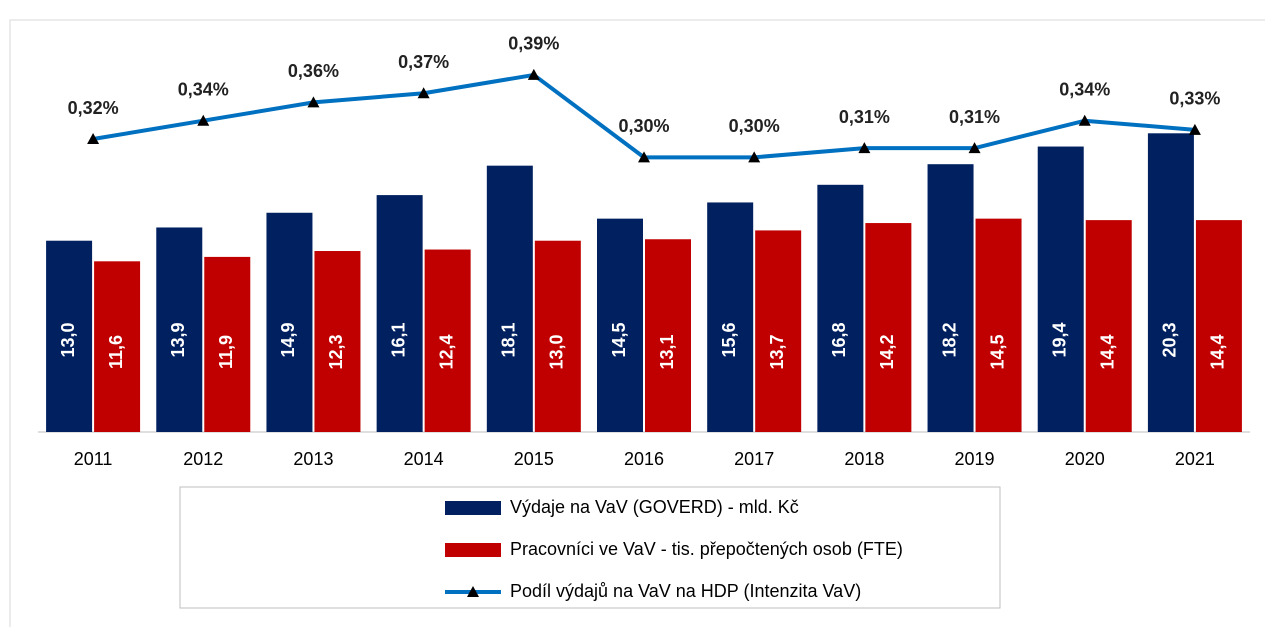 The height and width of the screenshot is (627, 1265). What do you see at coordinates (887, 351) in the screenshot?
I see `bar-value-label: 14,2` at bounding box center [887, 351].